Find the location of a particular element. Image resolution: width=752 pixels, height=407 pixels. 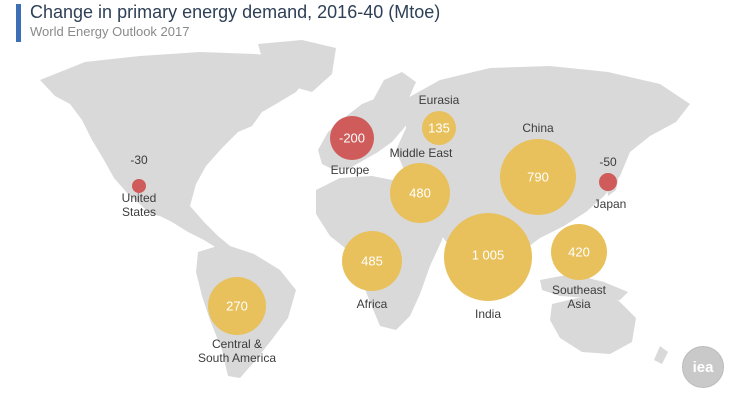

value-china: 790 is located at coordinates (538, 177).